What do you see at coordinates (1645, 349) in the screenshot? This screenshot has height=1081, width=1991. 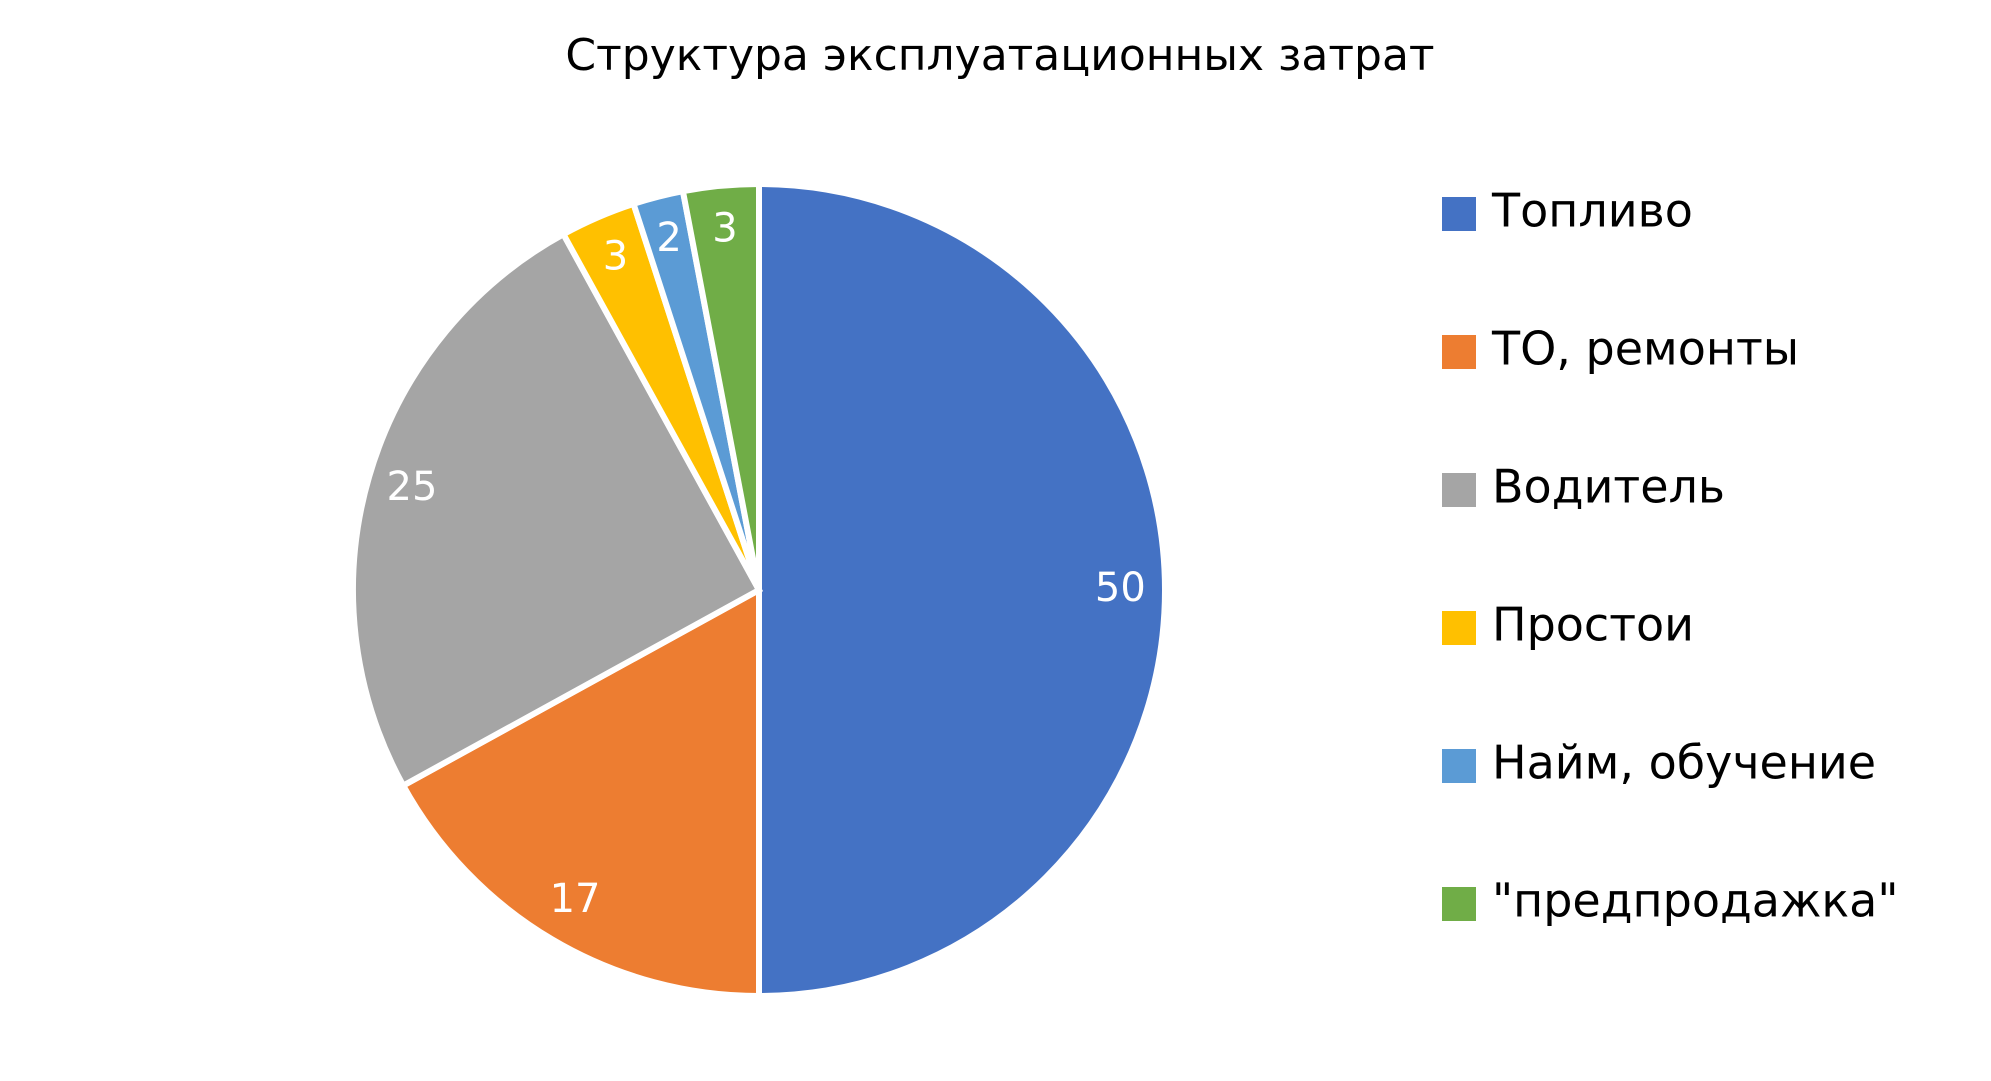 I see `legend-label: ТО, ремонты` at bounding box center [1645, 349].